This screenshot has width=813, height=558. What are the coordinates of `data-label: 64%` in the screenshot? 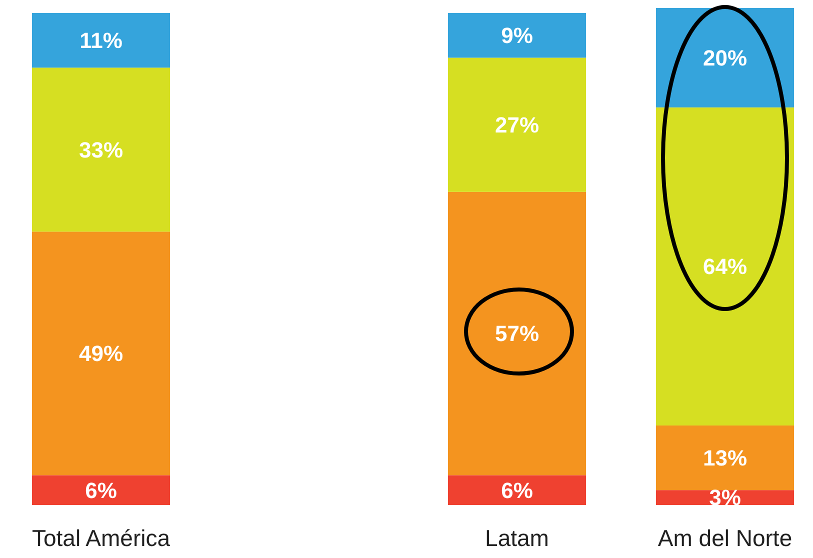 It's located at (725, 267).